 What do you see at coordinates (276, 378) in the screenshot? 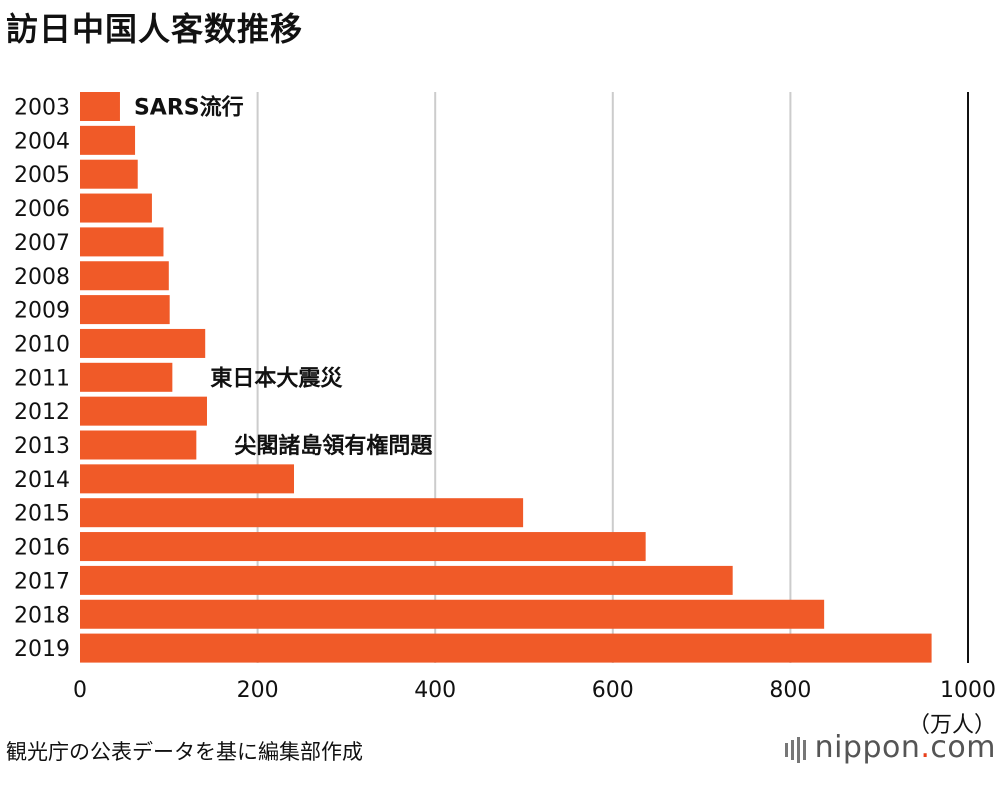
I see `annotation-2011: 東日本大震災` at bounding box center [276, 378].